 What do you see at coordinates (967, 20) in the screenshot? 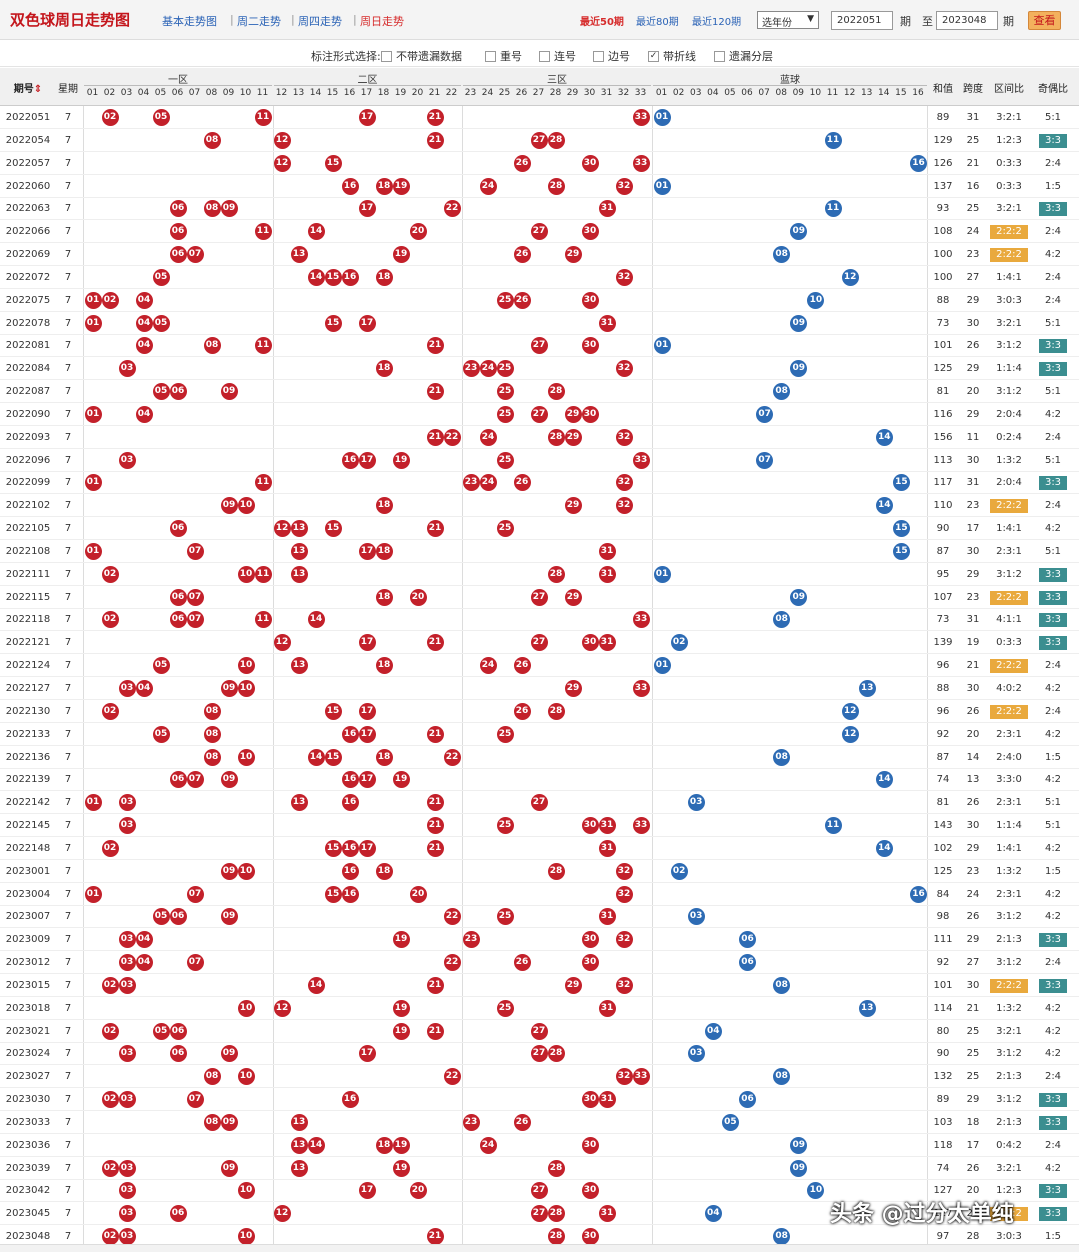
I see `to-period-input: 2023048` at bounding box center [967, 20].